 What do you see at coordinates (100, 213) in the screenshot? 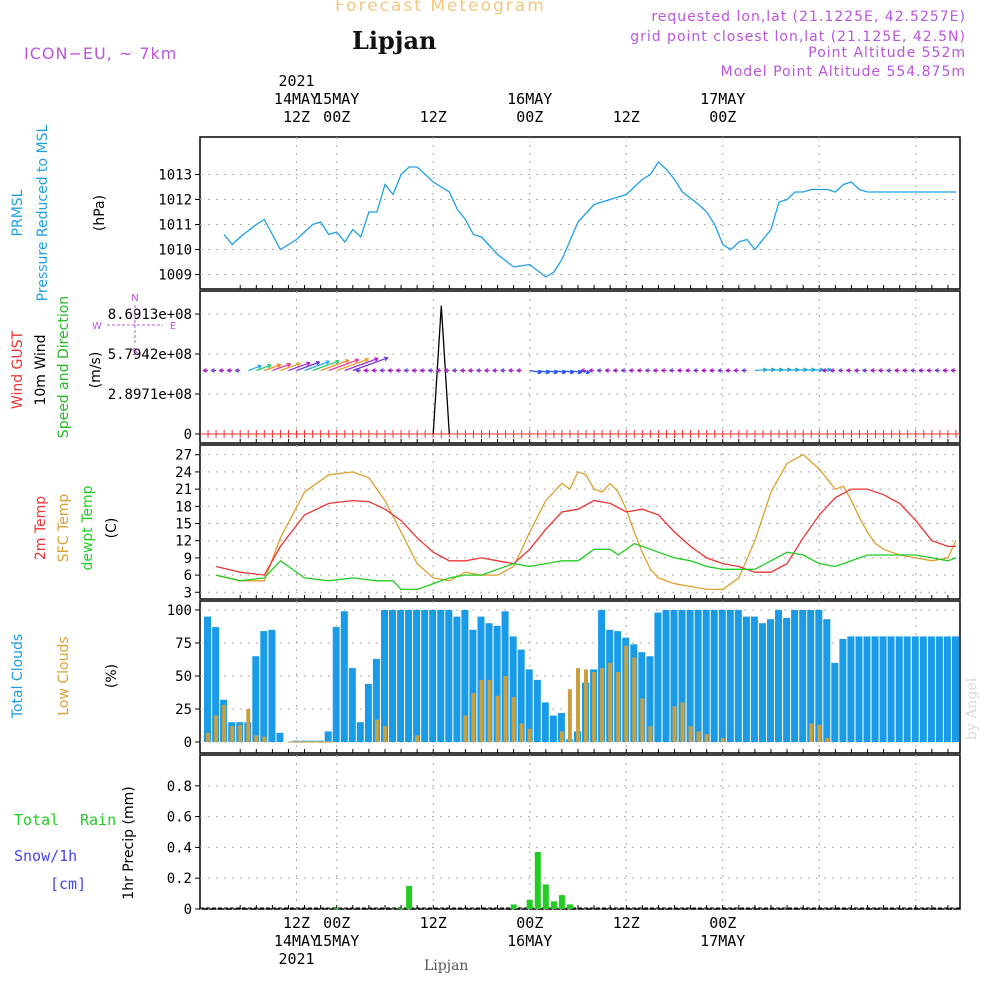
I see `pressure-unit: (hPa)` at bounding box center [100, 213].